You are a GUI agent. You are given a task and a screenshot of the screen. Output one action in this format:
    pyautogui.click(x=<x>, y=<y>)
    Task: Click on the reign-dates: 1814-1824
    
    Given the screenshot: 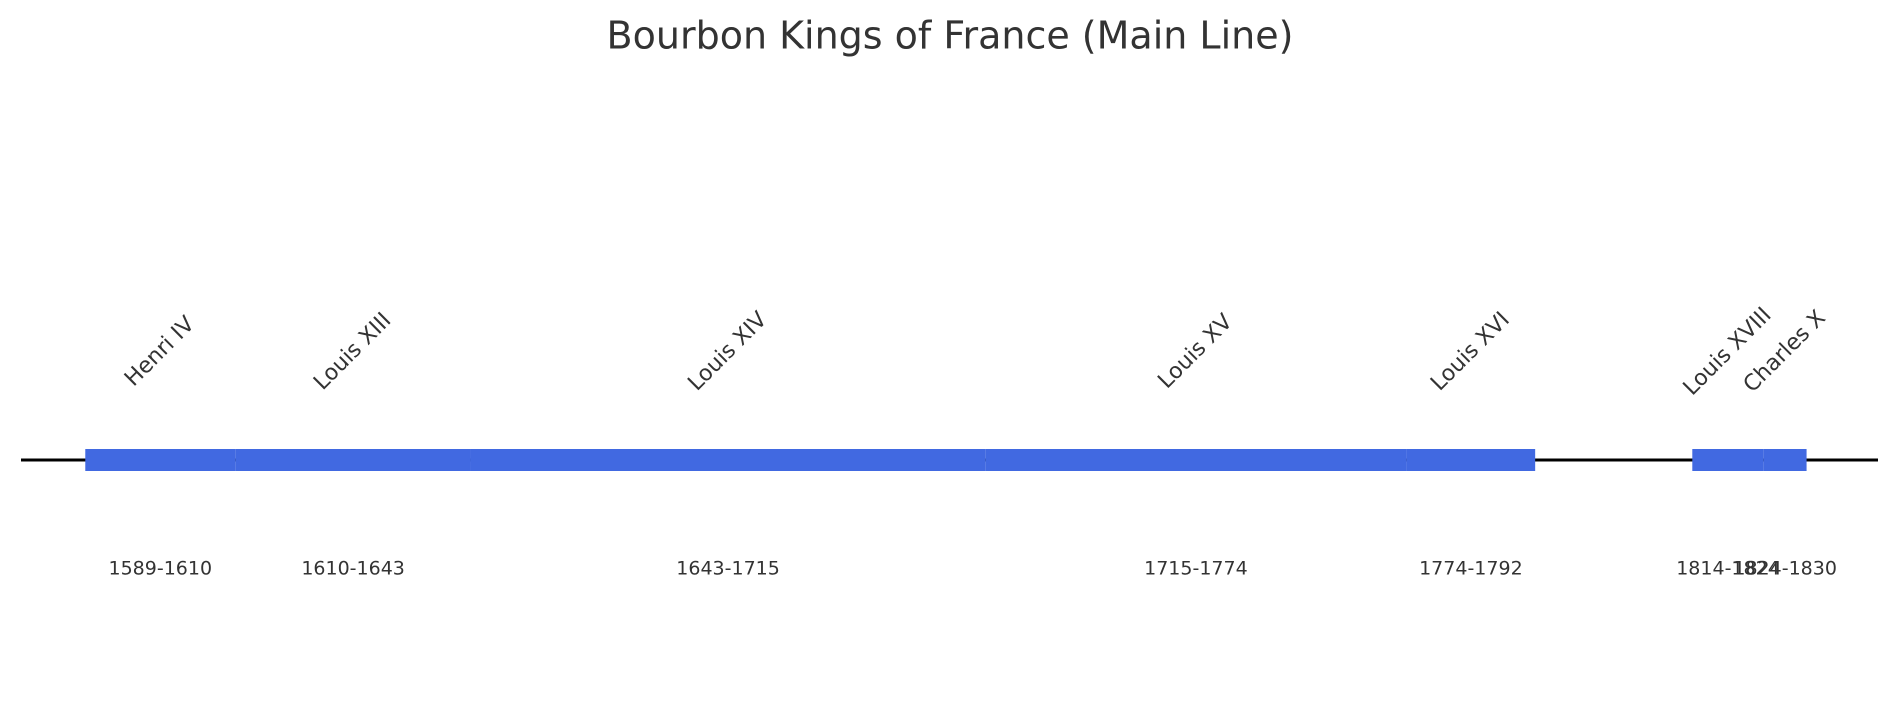 What is the action you would take?
    pyautogui.click(x=1728, y=569)
    